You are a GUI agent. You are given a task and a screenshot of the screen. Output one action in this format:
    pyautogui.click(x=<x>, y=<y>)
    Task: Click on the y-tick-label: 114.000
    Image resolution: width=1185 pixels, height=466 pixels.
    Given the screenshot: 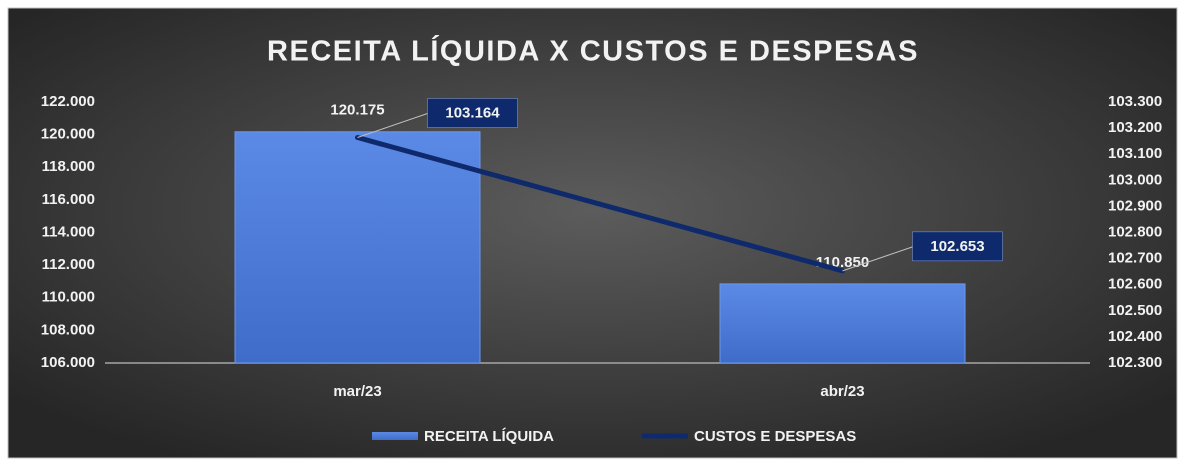 What is the action you would take?
    pyautogui.click(x=68, y=231)
    